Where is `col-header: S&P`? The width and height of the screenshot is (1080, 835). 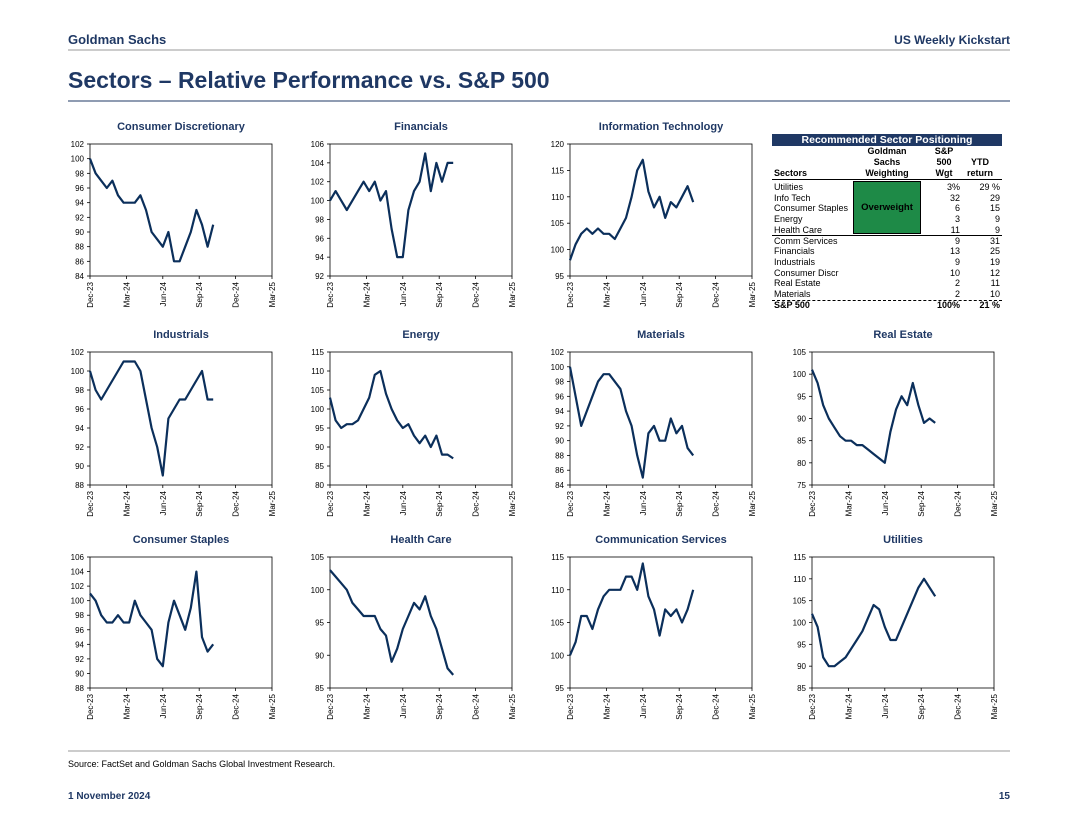
col-header: S&P is located at coordinates (944, 151).